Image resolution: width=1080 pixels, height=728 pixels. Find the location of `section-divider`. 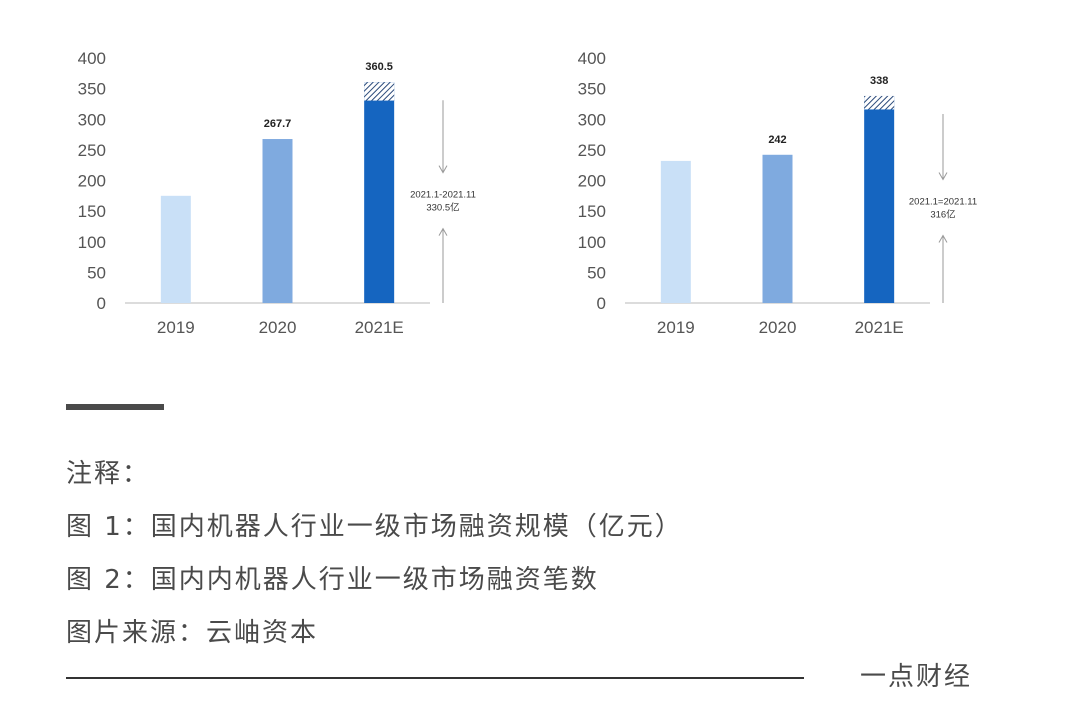

section-divider is located at coordinates (115, 407).